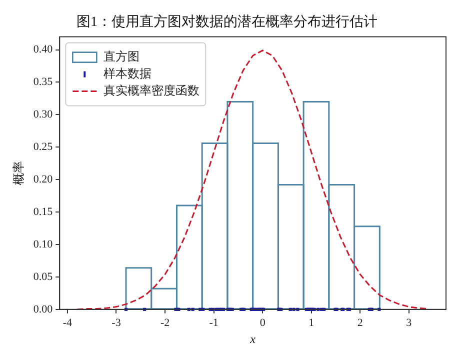  What do you see at coordinates (43, 244) in the screenshot?
I see `y-tick-label: 0.10` at bounding box center [43, 244].